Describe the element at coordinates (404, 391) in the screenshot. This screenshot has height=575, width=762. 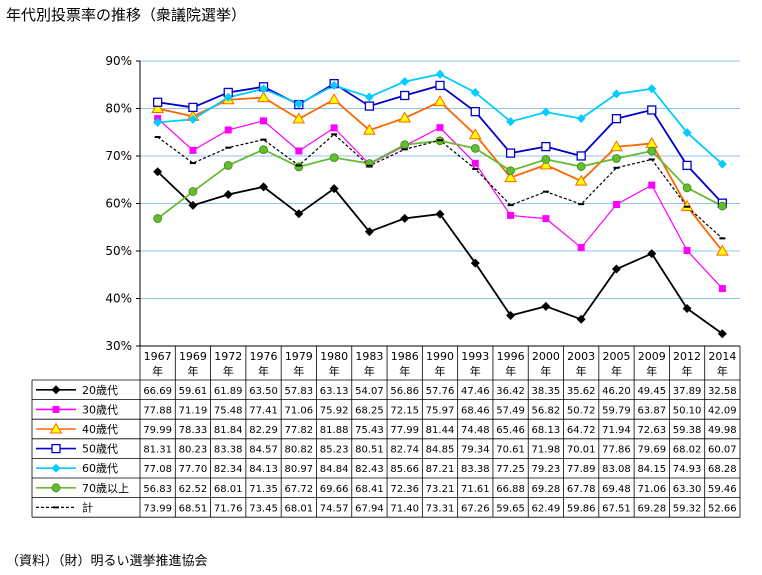
I see `table-cell: 56.86` at that location.